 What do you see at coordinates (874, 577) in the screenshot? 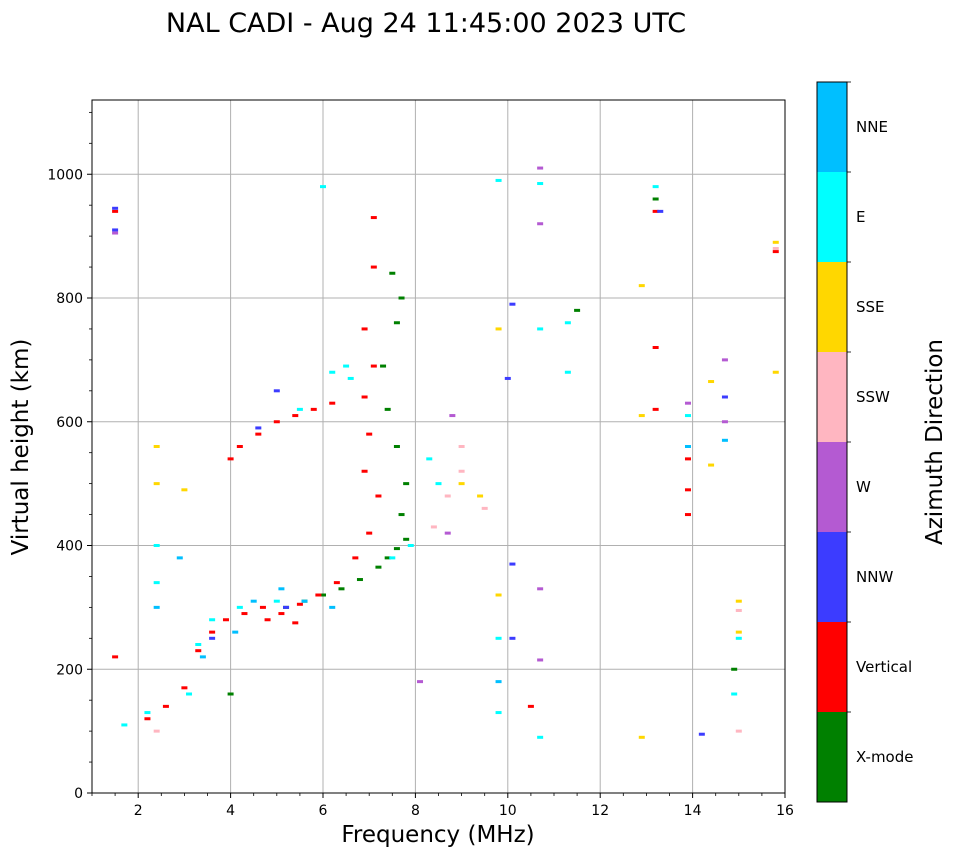
I see `colorbar-label: NNW` at bounding box center [874, 577].